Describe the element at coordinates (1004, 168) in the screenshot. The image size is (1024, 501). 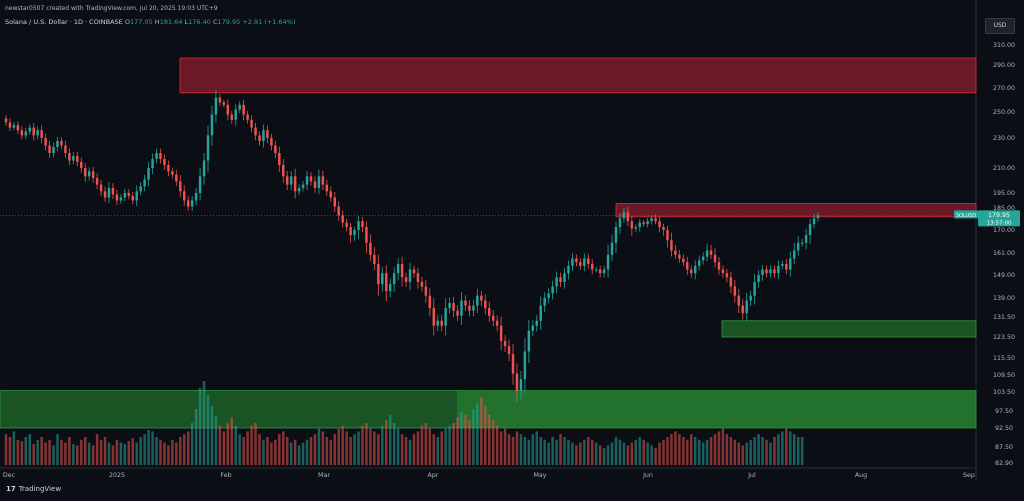
I see `price-tick-label: 210.00` at that location.